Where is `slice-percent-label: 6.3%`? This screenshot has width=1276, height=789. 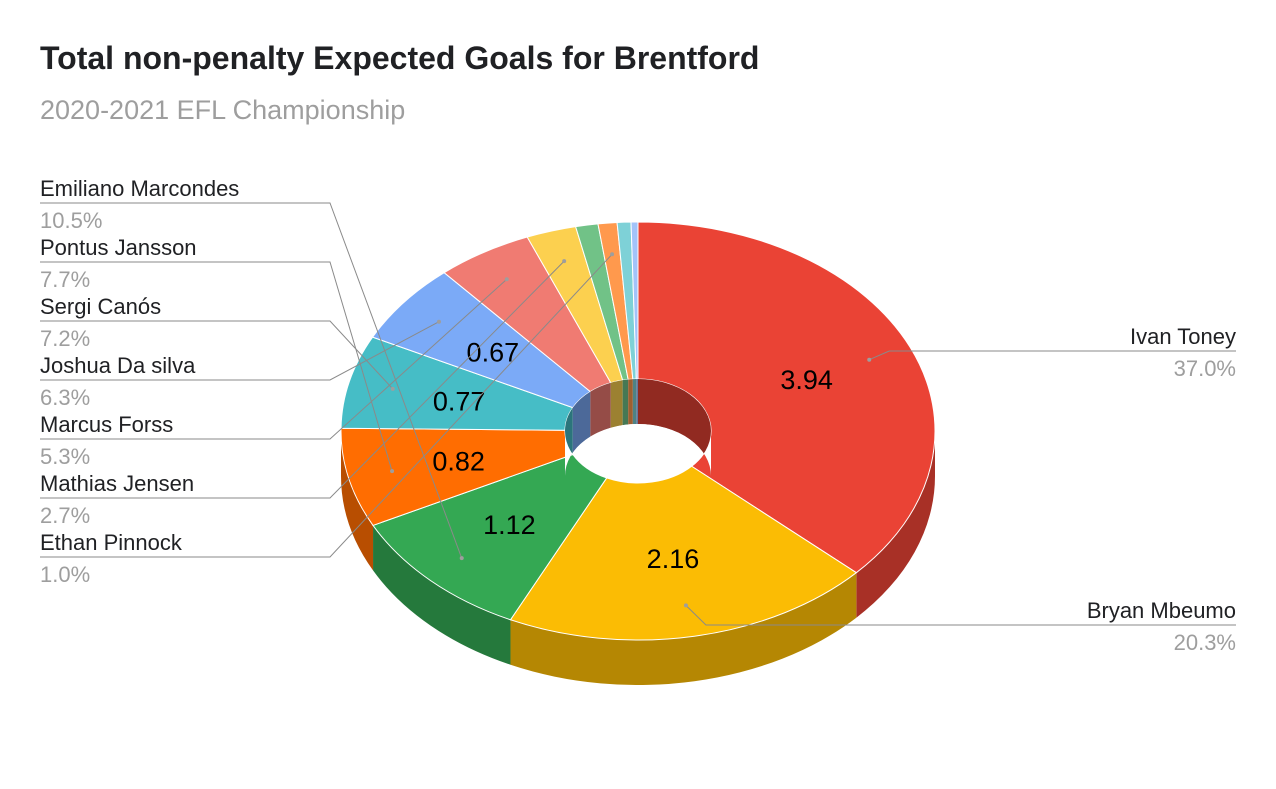
slice-percent-label: 6.3% is located at coordinates (65, 397).